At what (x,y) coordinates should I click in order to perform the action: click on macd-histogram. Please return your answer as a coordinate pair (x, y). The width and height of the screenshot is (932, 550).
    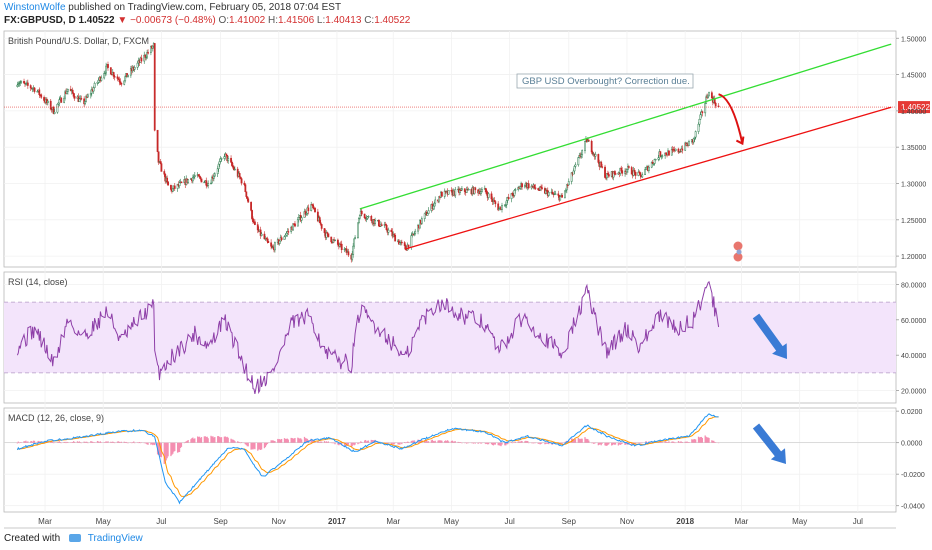
    Looking at the image, I should click on (368, 449).